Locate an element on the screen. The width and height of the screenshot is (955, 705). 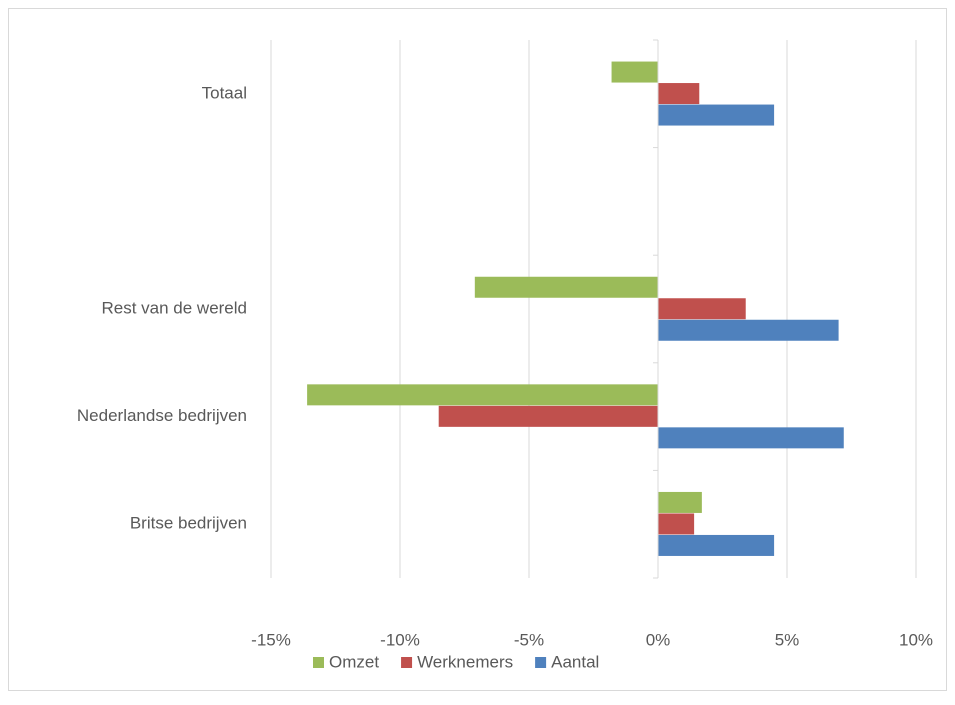
x-tick-label: 0% is located at coordinates (658, 639).